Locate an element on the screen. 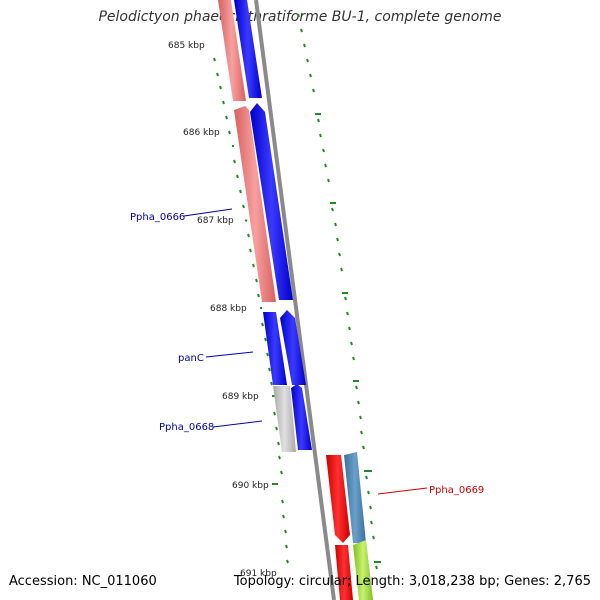 This screenshot has width=600, height=600. tick-label-685: 685 kbp is located at coordinates (186, 46).